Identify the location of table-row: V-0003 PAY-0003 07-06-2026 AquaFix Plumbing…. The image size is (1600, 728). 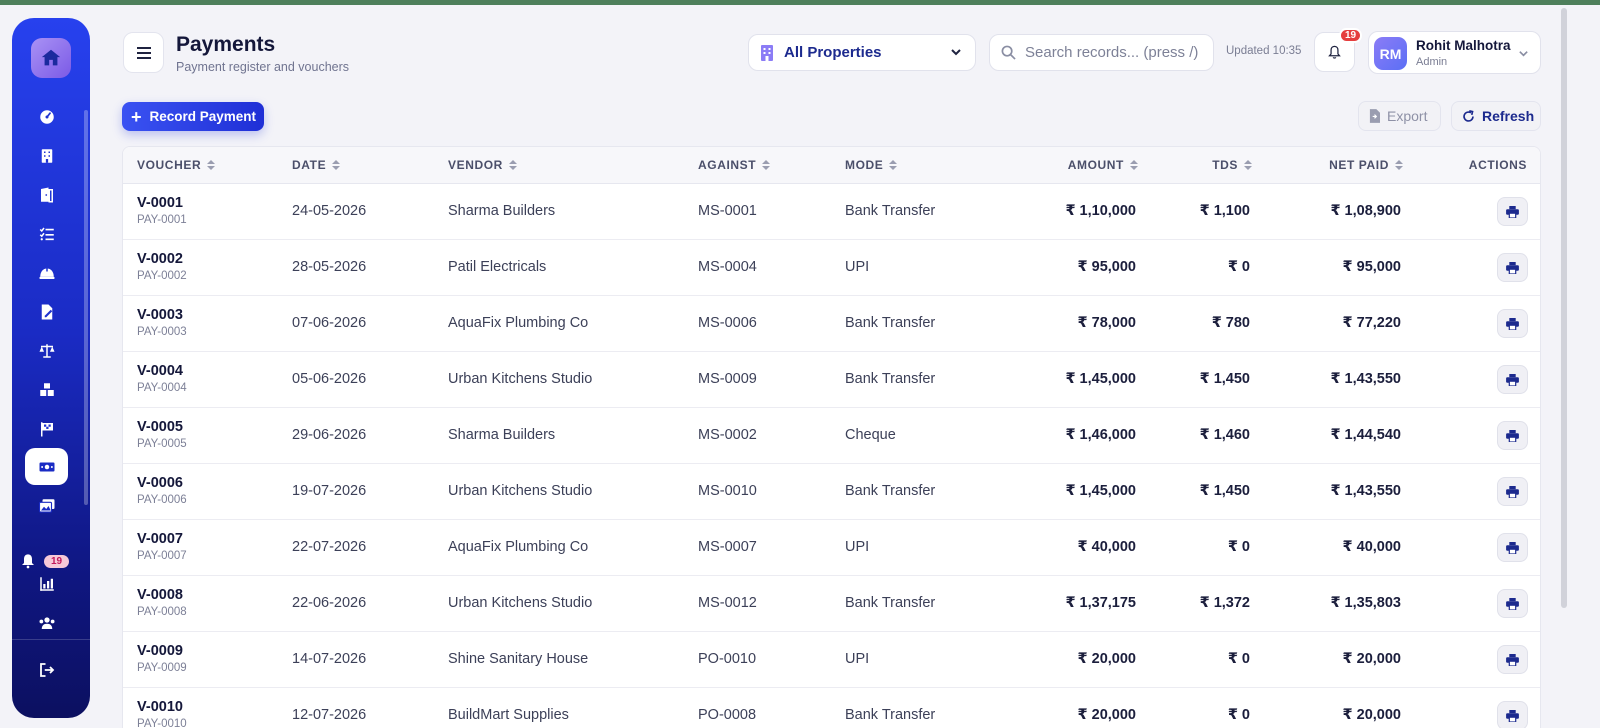
(831, 324).